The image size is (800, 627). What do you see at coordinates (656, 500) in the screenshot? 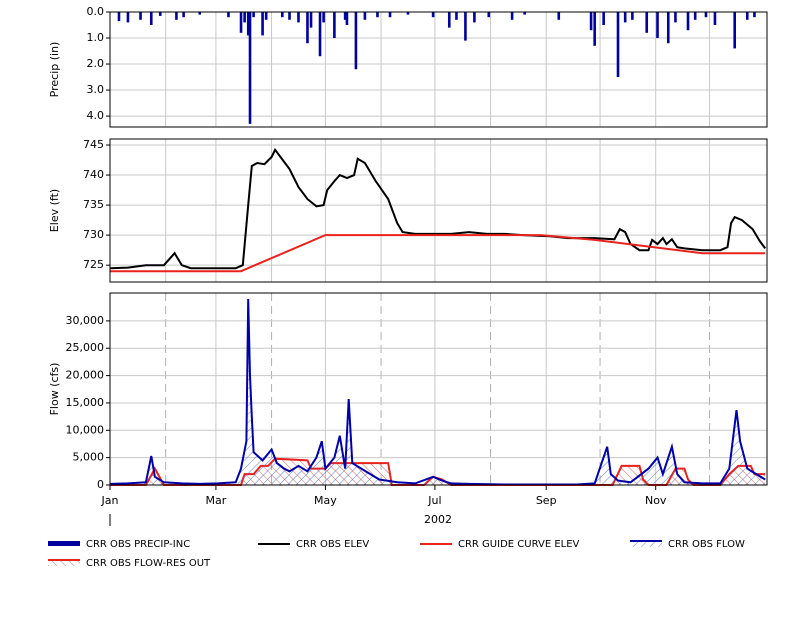
I see `x-tick-label: Nov` at bounding box center [656, 500].